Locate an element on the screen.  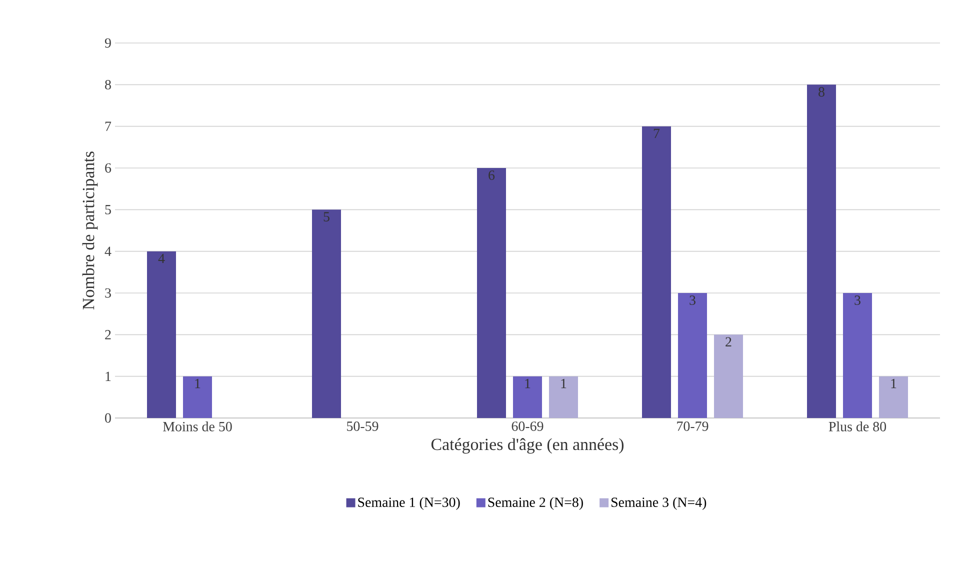
y-axis-title: Nombre de participants is located at coordinates (90, 231).